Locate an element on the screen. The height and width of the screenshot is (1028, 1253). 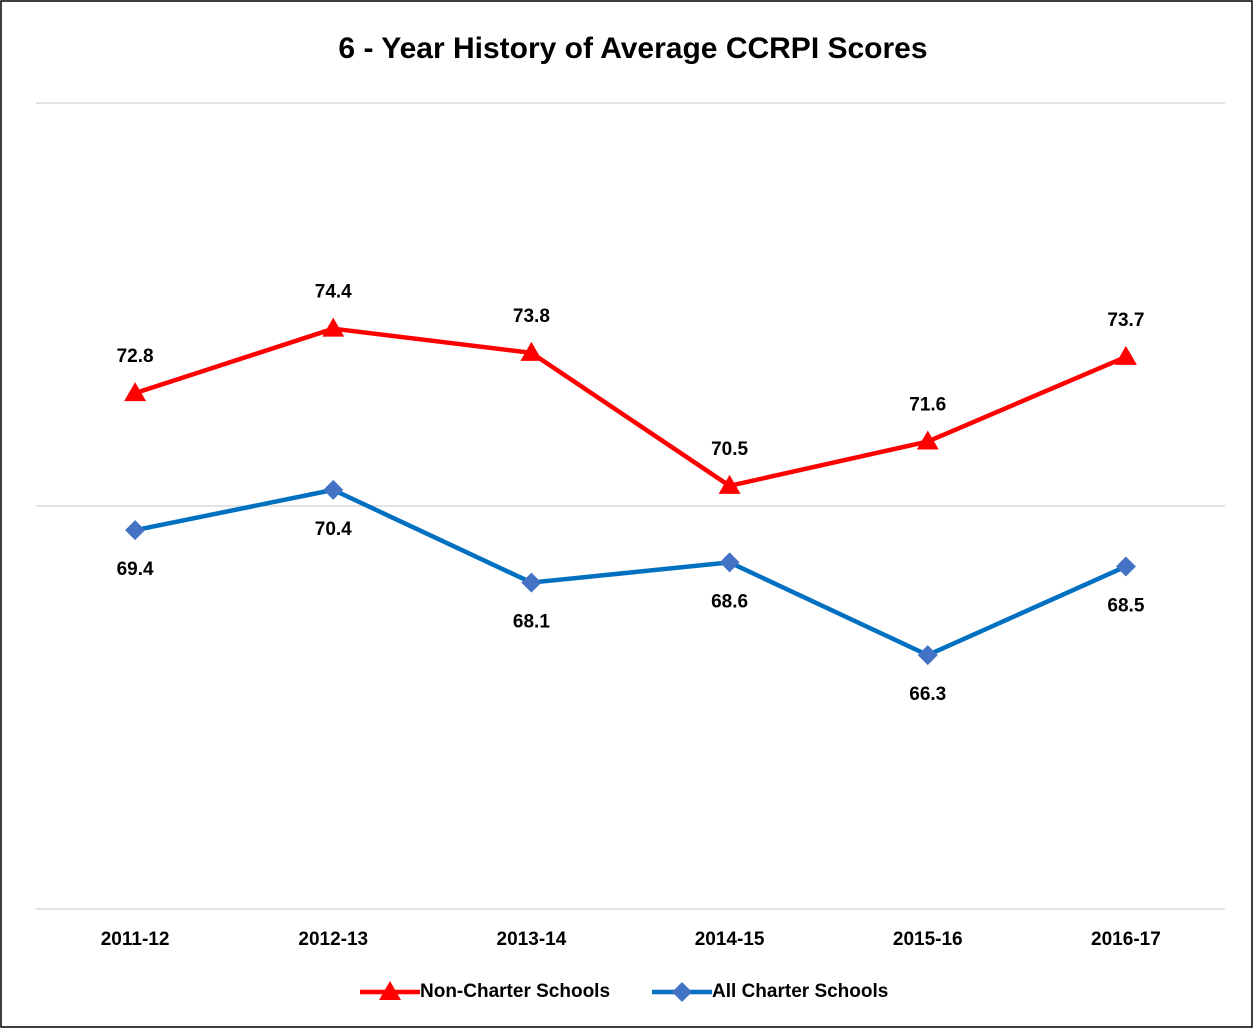
data-label: 73.8 is located at coordinates (531, 316).